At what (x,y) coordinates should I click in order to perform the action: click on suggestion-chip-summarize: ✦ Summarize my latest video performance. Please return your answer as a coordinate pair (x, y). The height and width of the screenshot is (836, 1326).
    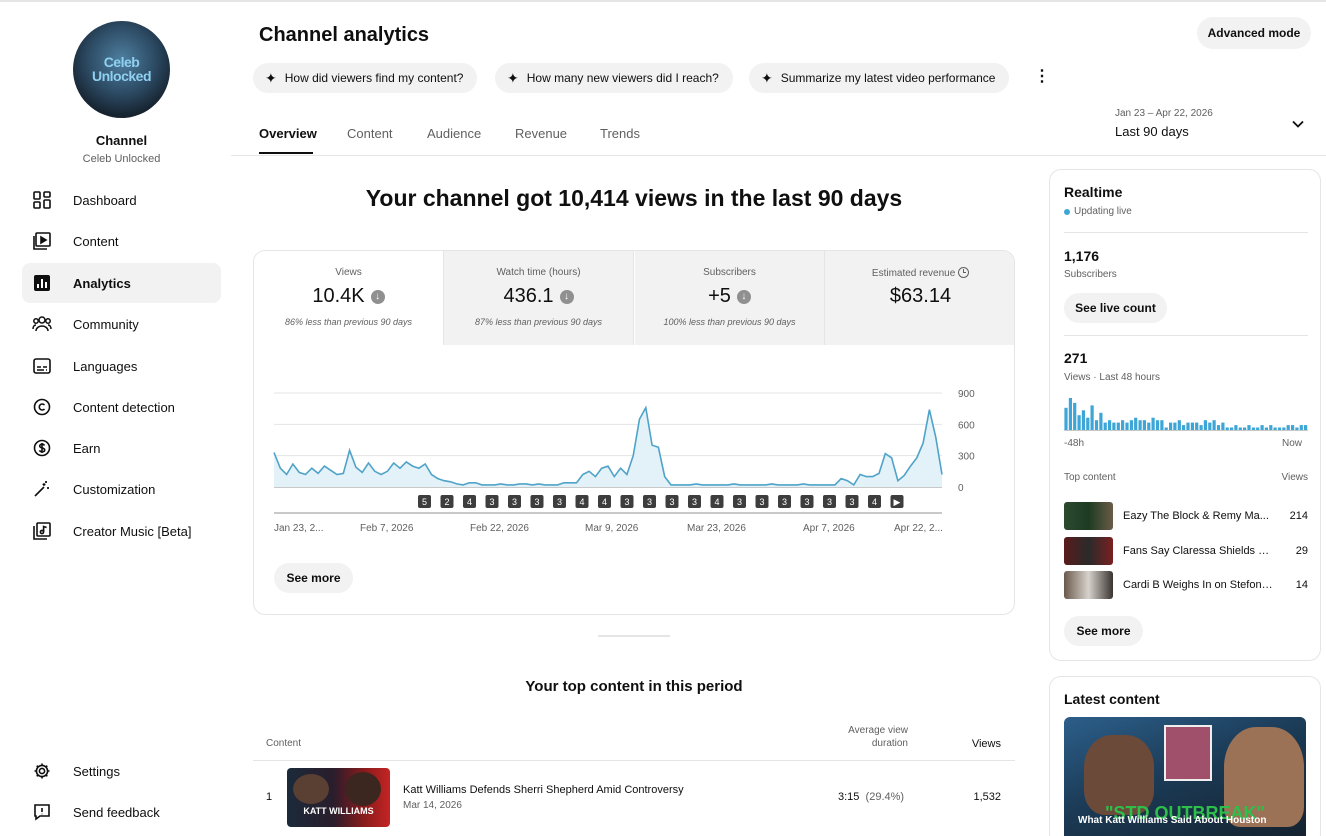
    Looking at the image, I should click on (879, 78).